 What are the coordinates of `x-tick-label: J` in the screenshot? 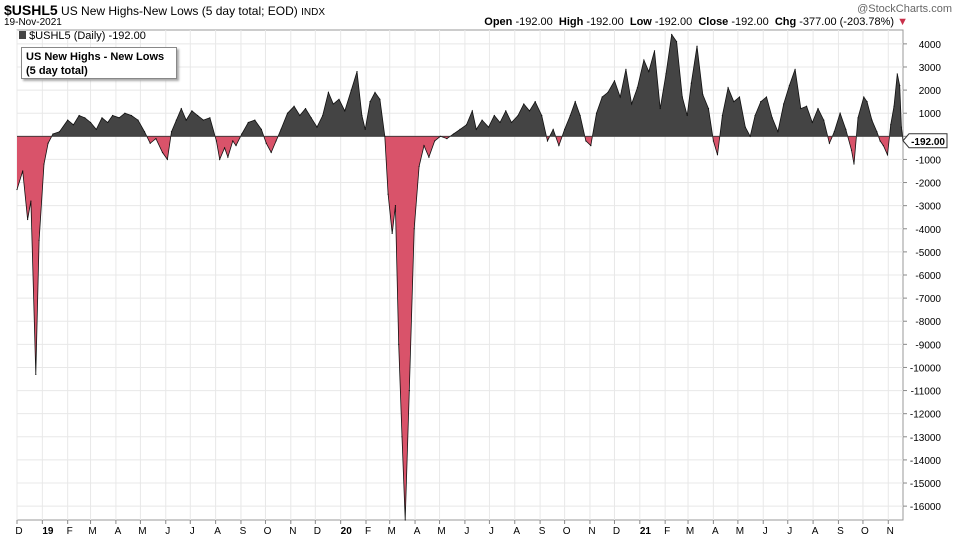 It's located at (167, 531).